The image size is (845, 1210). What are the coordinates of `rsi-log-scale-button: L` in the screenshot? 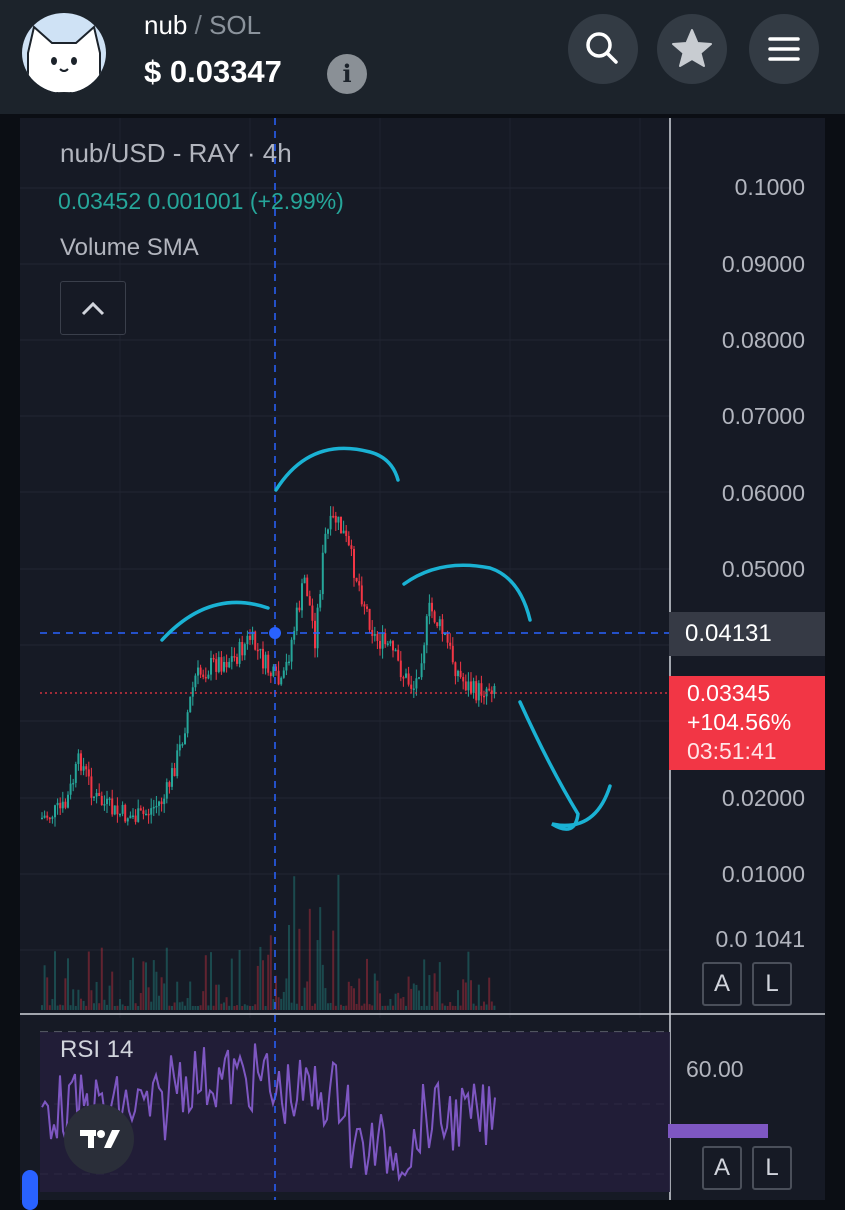 It's located at (772, 1168).